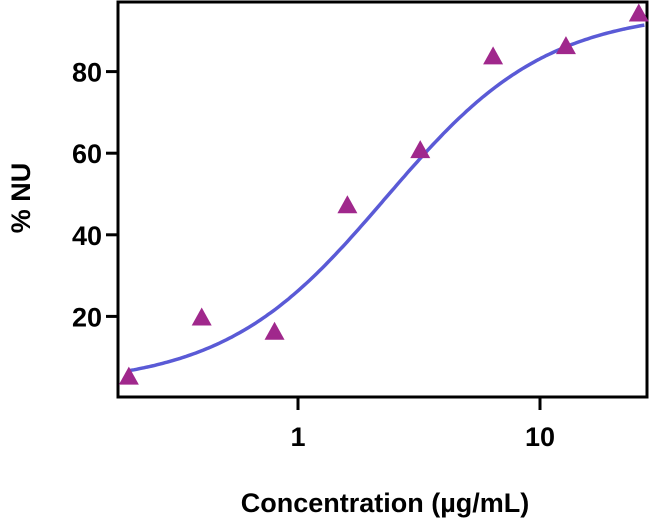 This screenshot has height=527, width=650. Describe the element at coordinates (21, 198) in the screenshot. I see `y-axis-label: % NU` at that location.